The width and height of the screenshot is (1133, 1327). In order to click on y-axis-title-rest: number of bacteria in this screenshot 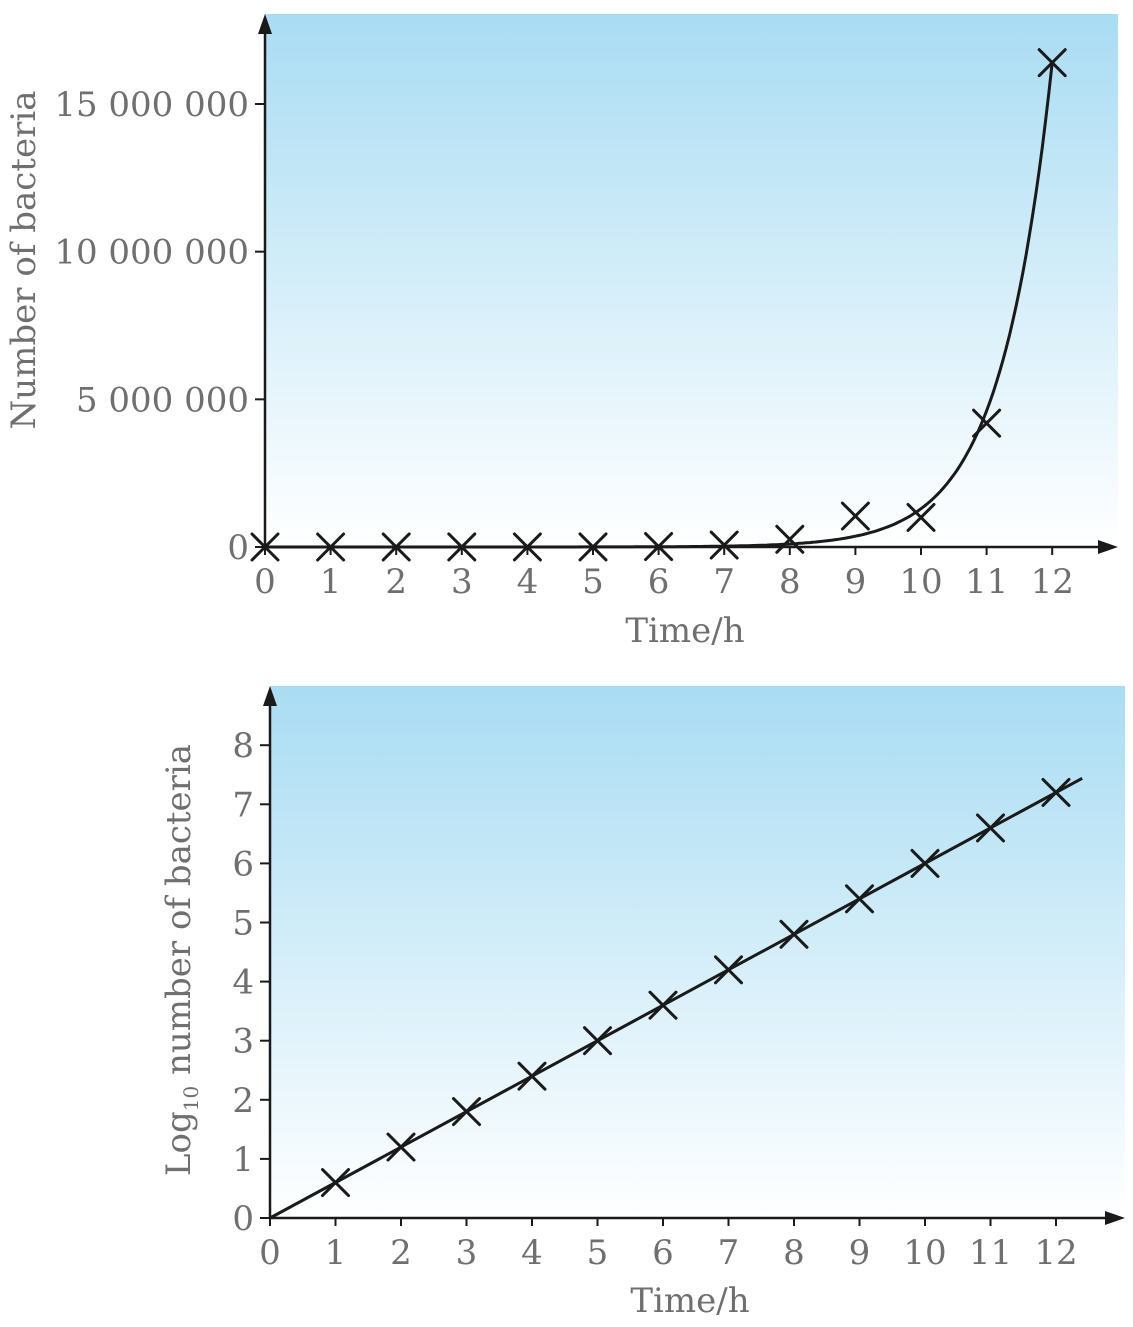, I will do `click(179, 915)`.